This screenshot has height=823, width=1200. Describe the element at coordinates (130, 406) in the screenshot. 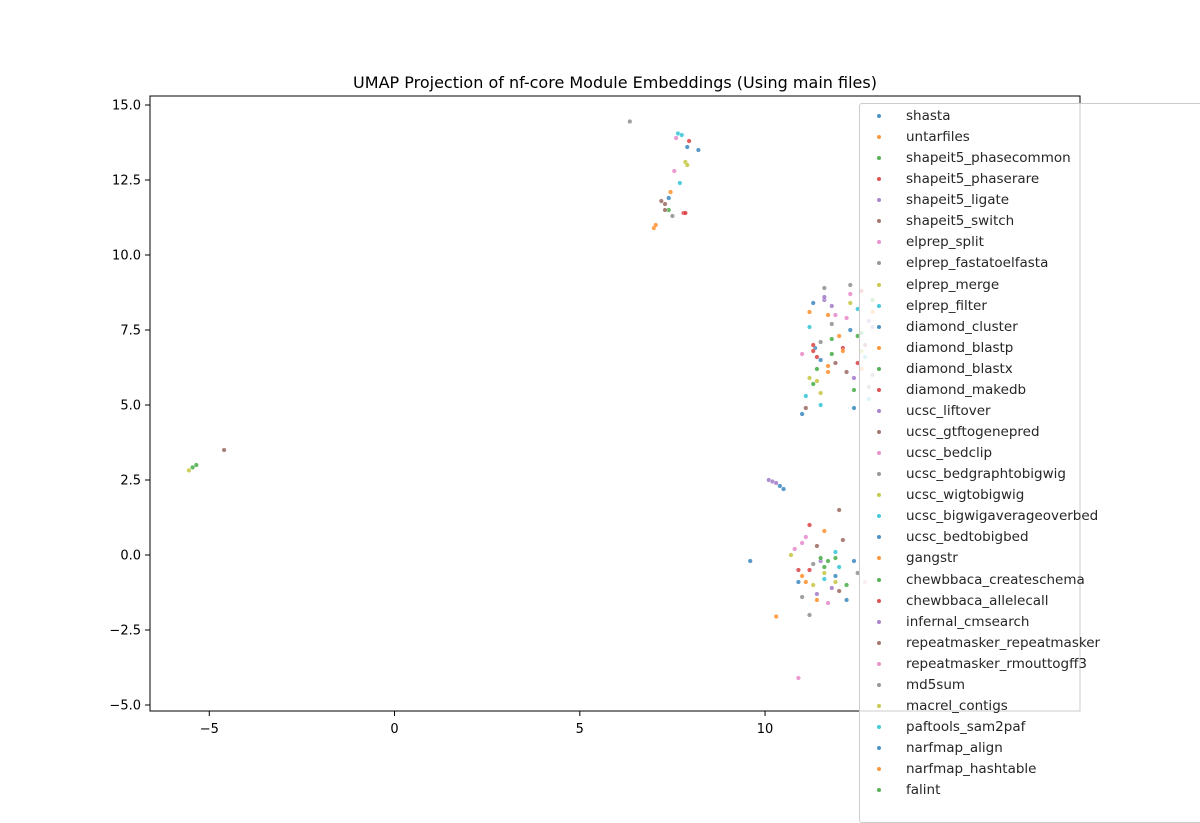

I see `y-tick-label: 5.0` at that location.